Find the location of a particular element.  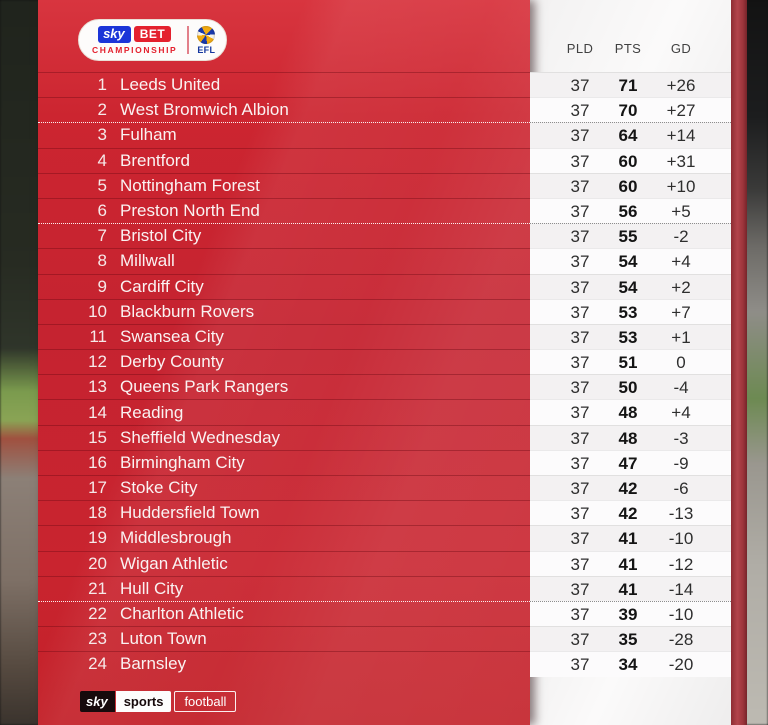

column-header-played: PLD is located at coordinates (580, 48).